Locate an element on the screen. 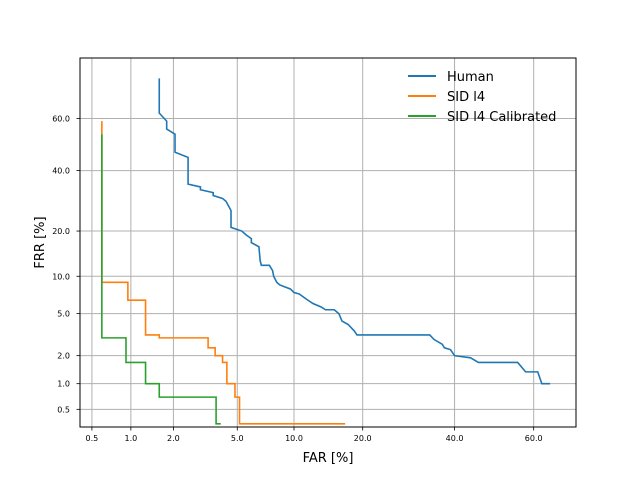 The height and width of the screenshot is (480, 640). y-axis-label: FRR [%] is located at coordinates (40, 242).